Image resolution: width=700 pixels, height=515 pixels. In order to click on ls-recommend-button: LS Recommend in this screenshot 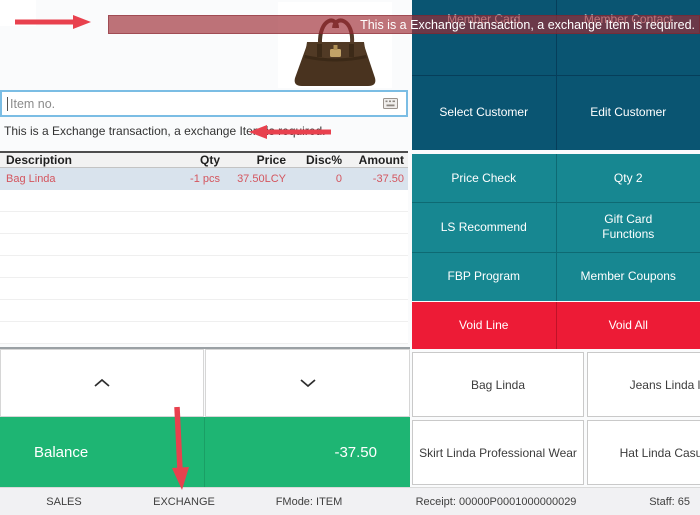, I will do `click(484, 227)`.